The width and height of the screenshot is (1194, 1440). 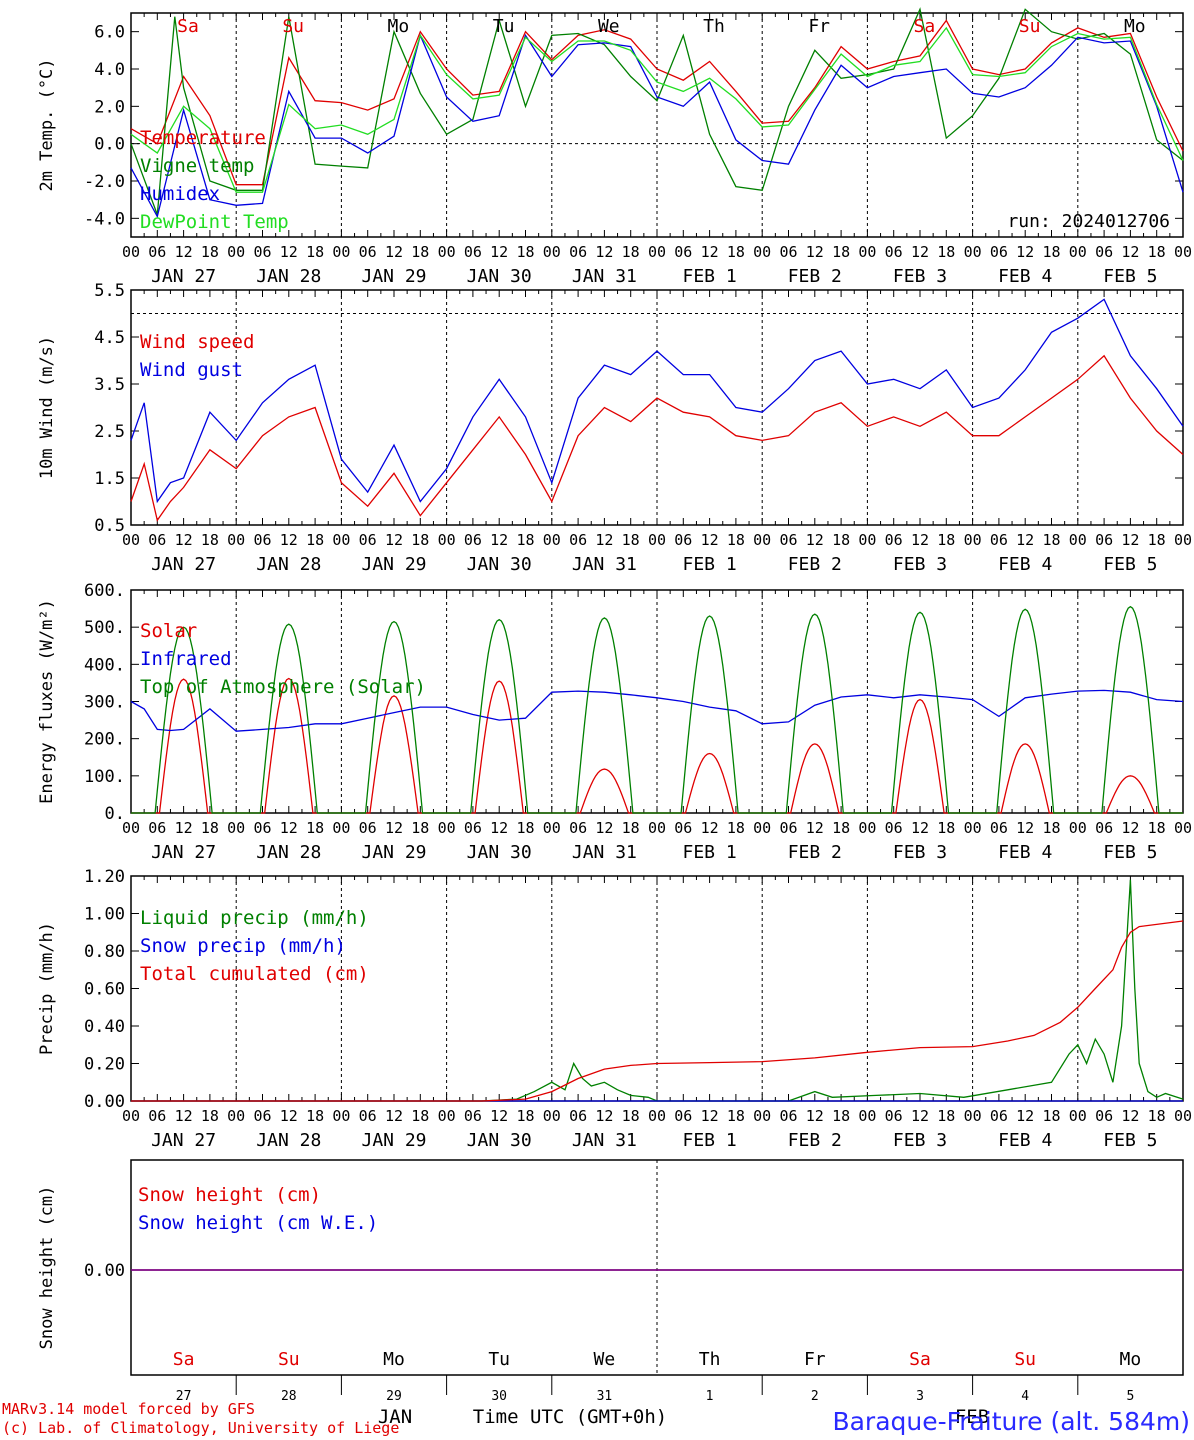 What do you see at coordinates (47, 407) in the screenshot?
I see `y-axis-label: 10m Wind (m/s)` at bounding box center [47, 407].